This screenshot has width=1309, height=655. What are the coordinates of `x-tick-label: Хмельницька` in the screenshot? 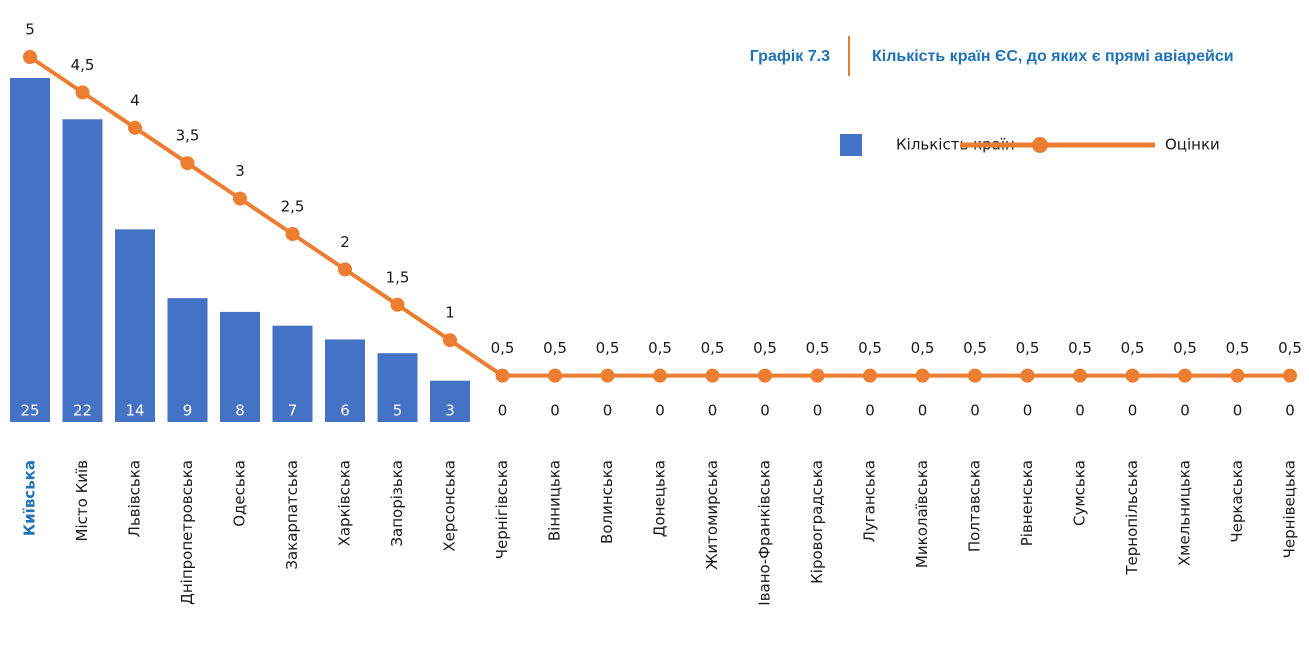 It's located at (1185, 513).